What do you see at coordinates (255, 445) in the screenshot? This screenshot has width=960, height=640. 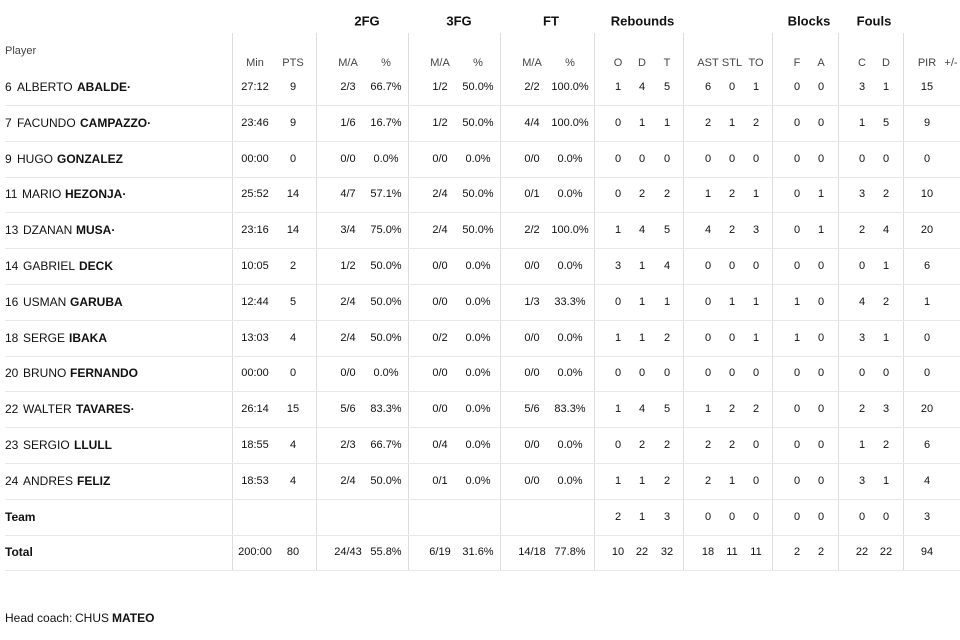 I see `stat-cell: 18:55` at bounding box center [255, 445].